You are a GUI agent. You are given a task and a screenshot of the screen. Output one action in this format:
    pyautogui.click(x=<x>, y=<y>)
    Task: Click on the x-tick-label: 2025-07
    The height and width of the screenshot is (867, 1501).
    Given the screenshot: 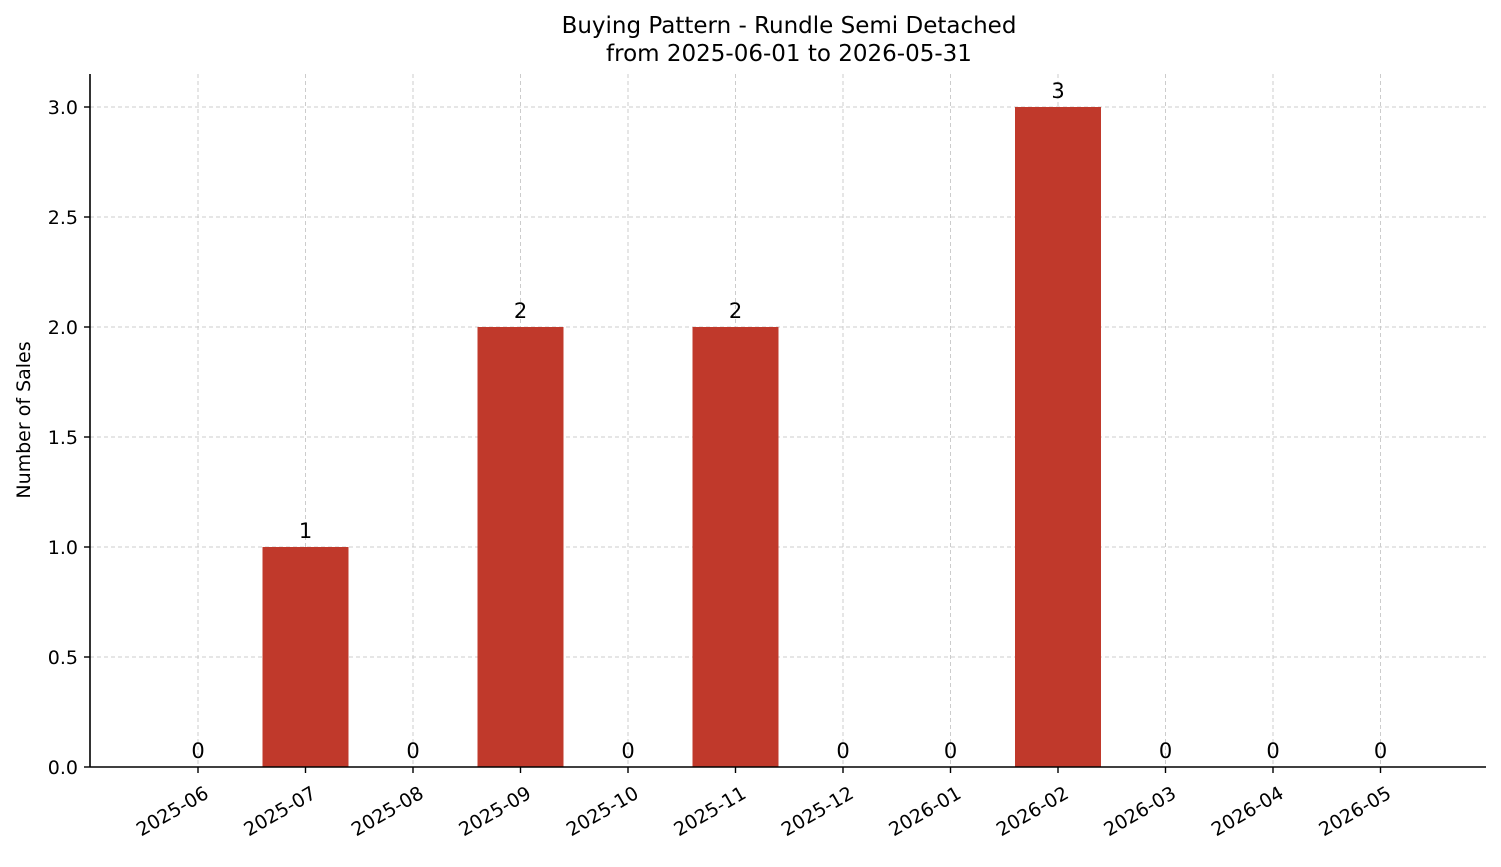 What is the action you would take?
    pyautogui.click(x=280, y=811)
    